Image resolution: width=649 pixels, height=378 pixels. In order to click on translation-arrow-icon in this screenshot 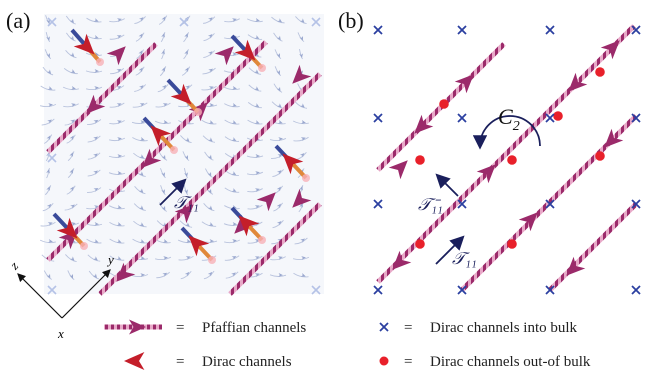, I will do `click(173, 192)`.